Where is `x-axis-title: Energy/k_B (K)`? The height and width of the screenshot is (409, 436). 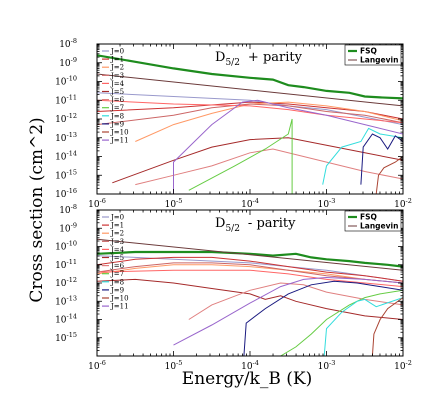 x-axis-title: Energy/k_B (K) is located at coordinates (247, 379).